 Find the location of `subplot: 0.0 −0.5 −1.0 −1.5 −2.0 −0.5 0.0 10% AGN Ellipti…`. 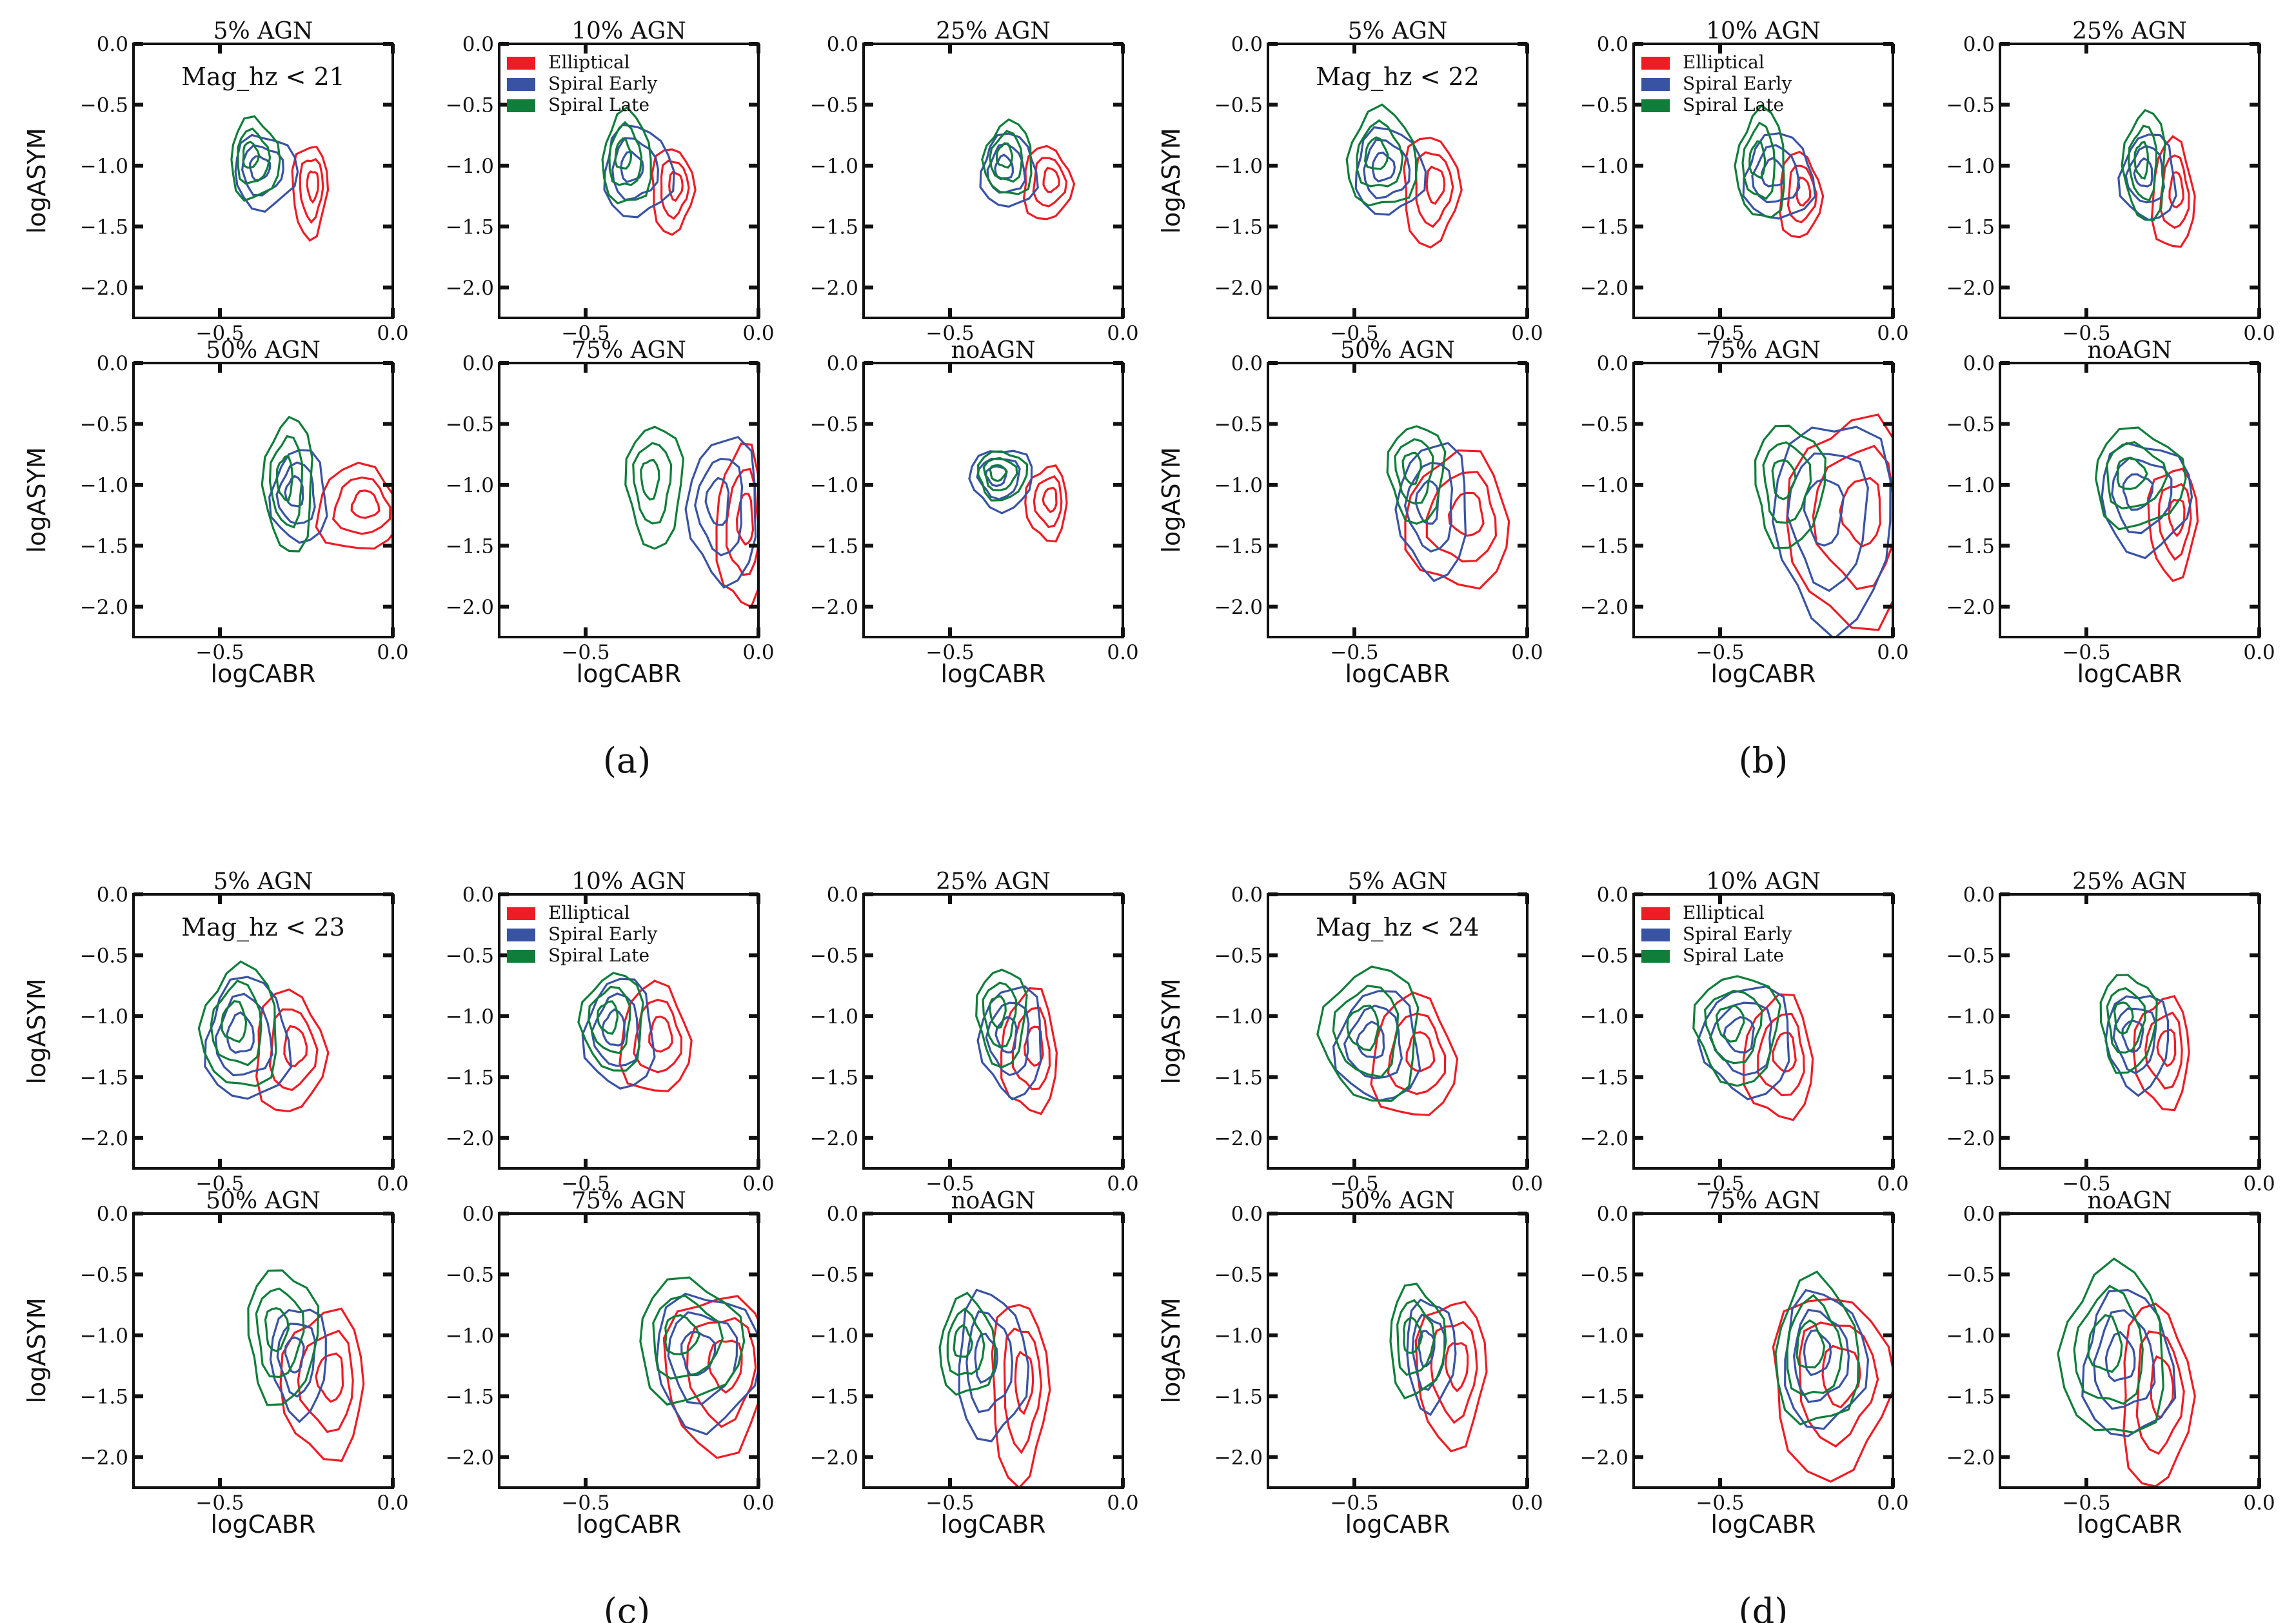

subplot: 0.0 −0.5 −1.0 −1.5 −2.0 −0.5 0.0 10% AGN Ellipti… is located at coordinates (1744, 1032).